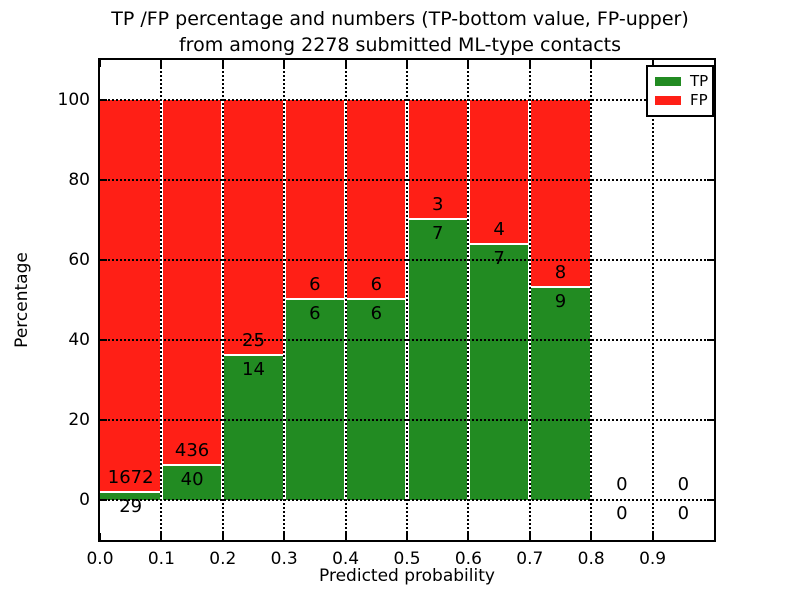  Describe the element at coordinates (79, 340) in the screenshot. I see `y-tick-label: 40` at that location.